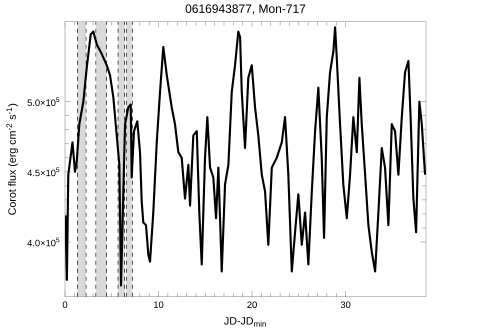  I want to click on x-tick-label: 0, so click(65, 305).